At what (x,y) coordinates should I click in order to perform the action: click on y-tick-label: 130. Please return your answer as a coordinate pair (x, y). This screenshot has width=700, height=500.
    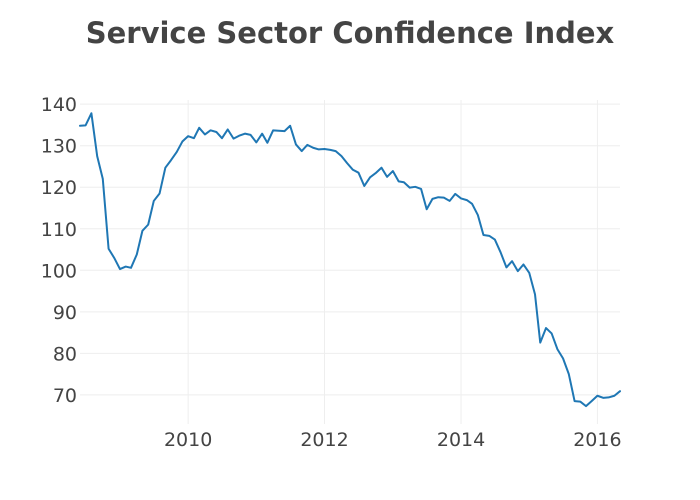
    Looking at the image, I should click on (59, 147).